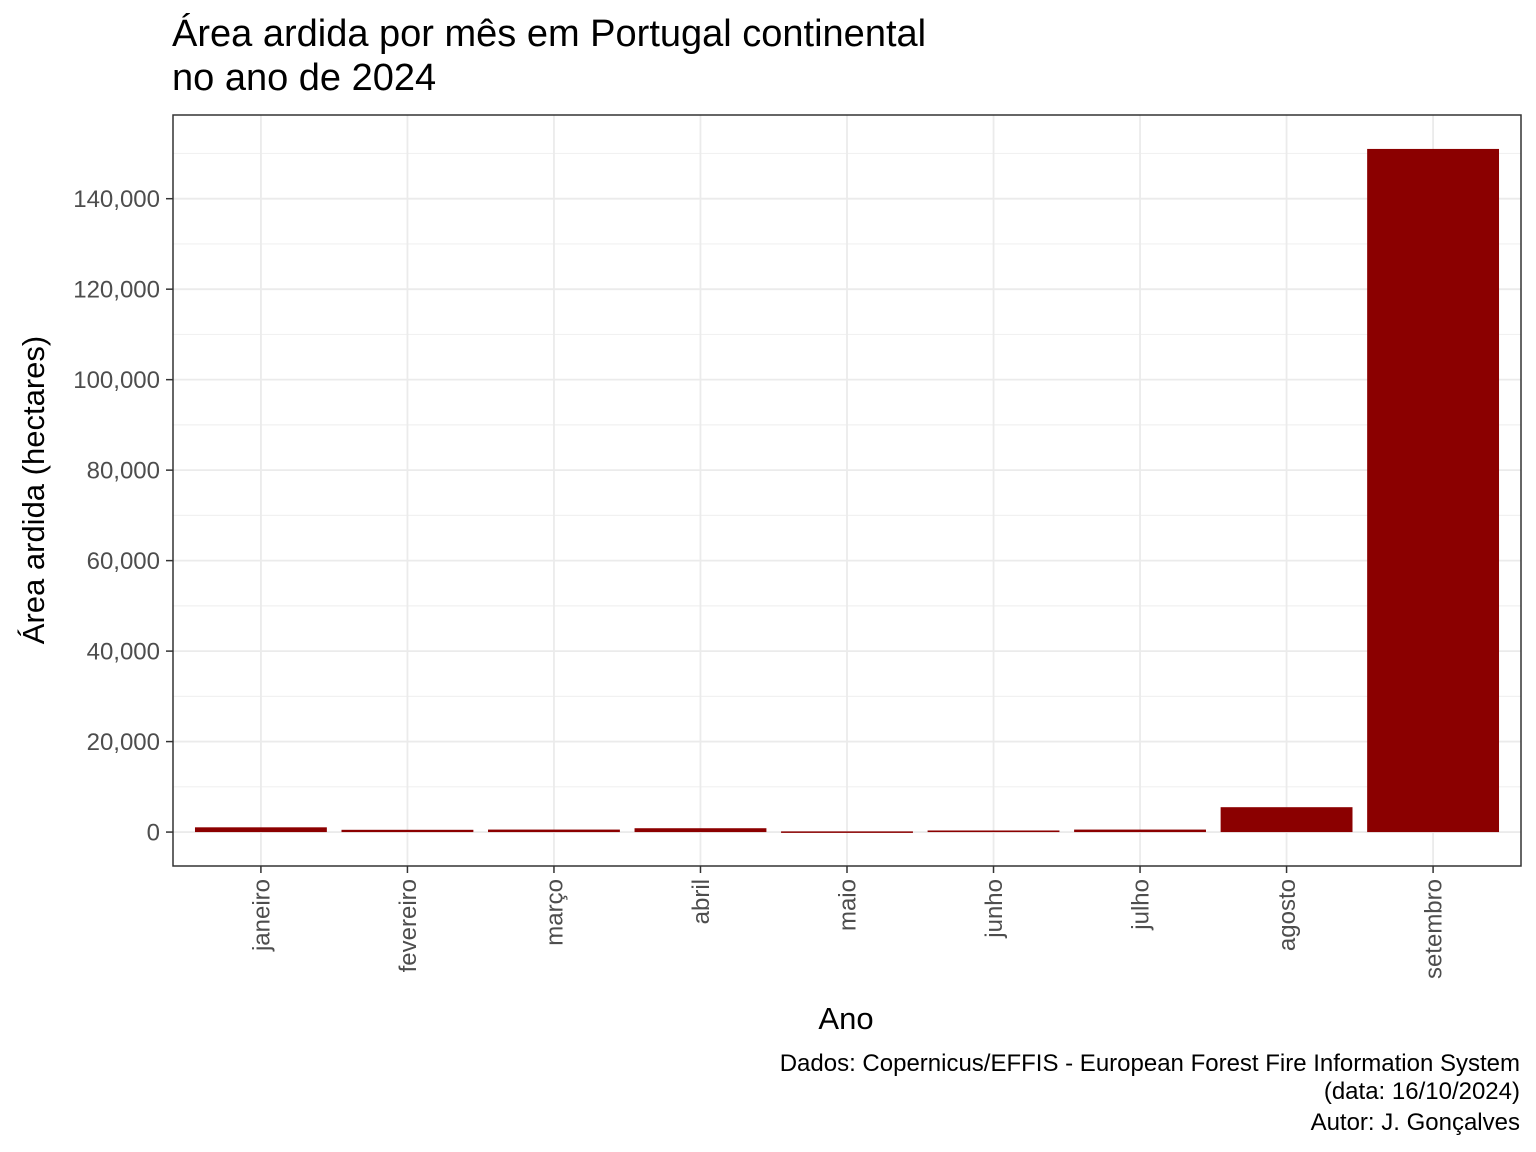  I want to click on x-tick-label-julho: julho, so click(1141, 905).